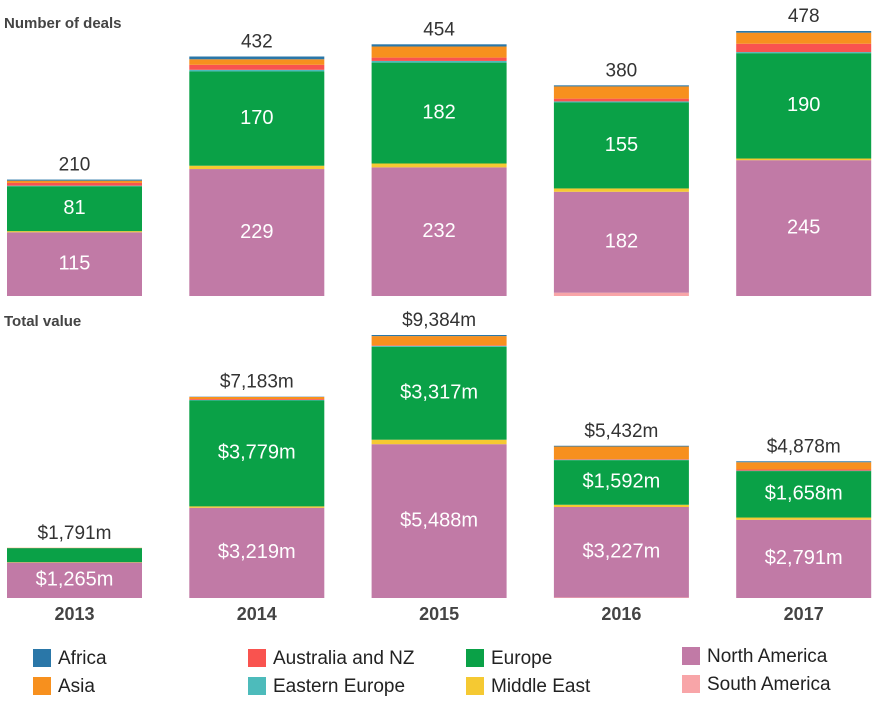  I want to click on x-tick-label: 2015, so click(439, 614).